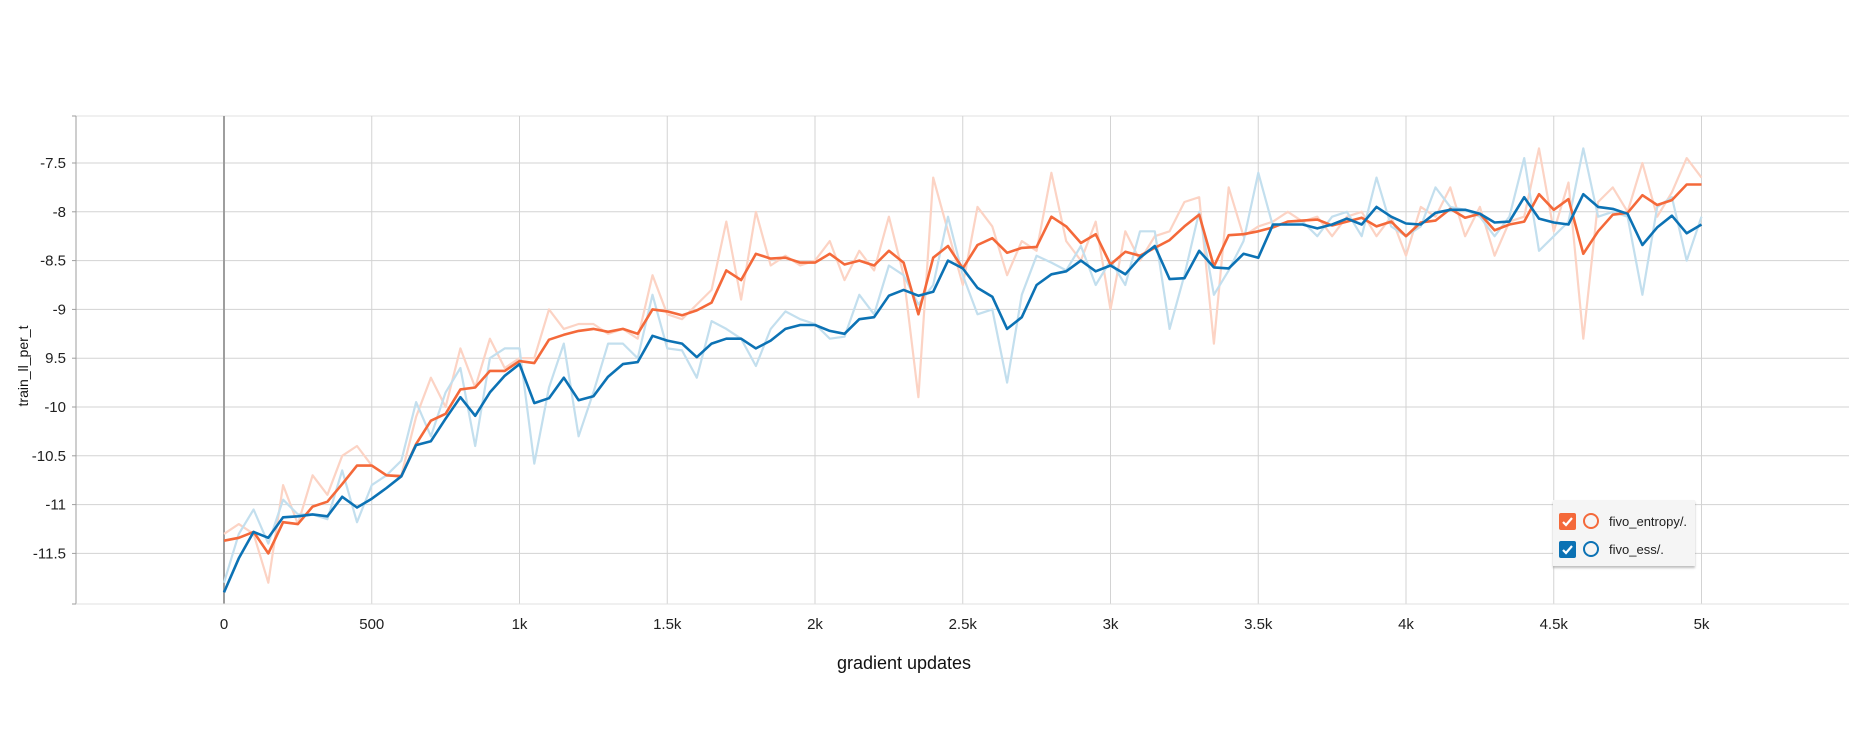 Image resolution: width=1849 pixels, height=755 pixels. Describe the element at coordinates (1636, 549) in the screenshot. I see `legend-label: fivo_ess/.` at that location.